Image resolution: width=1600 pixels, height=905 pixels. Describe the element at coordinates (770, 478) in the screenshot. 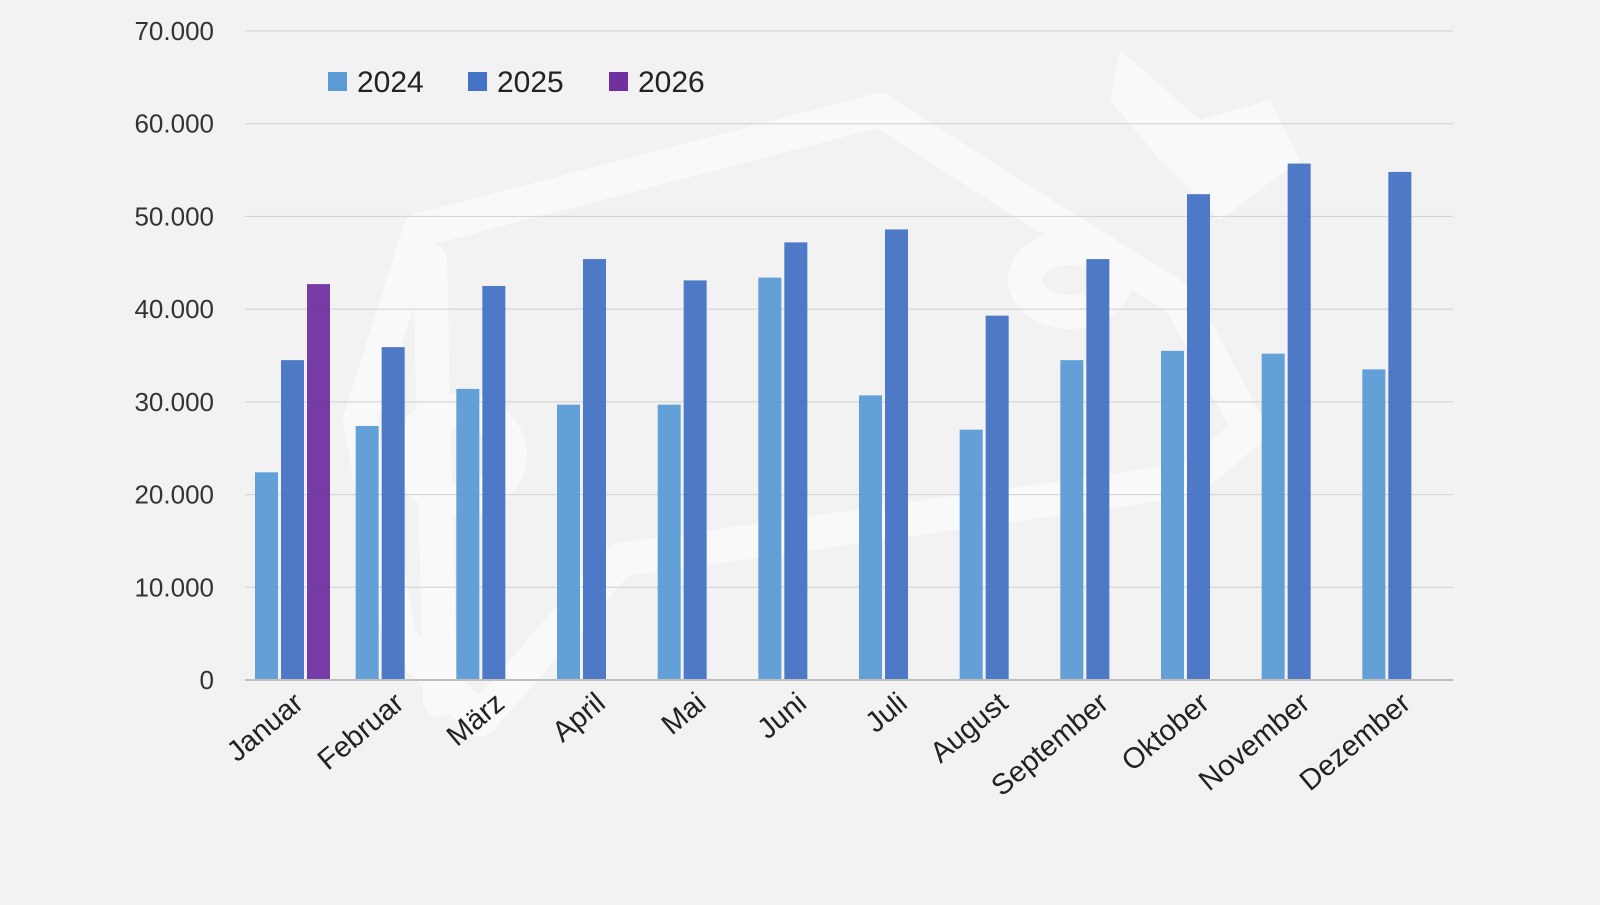

I see `bar-2024-Juni` at that location.